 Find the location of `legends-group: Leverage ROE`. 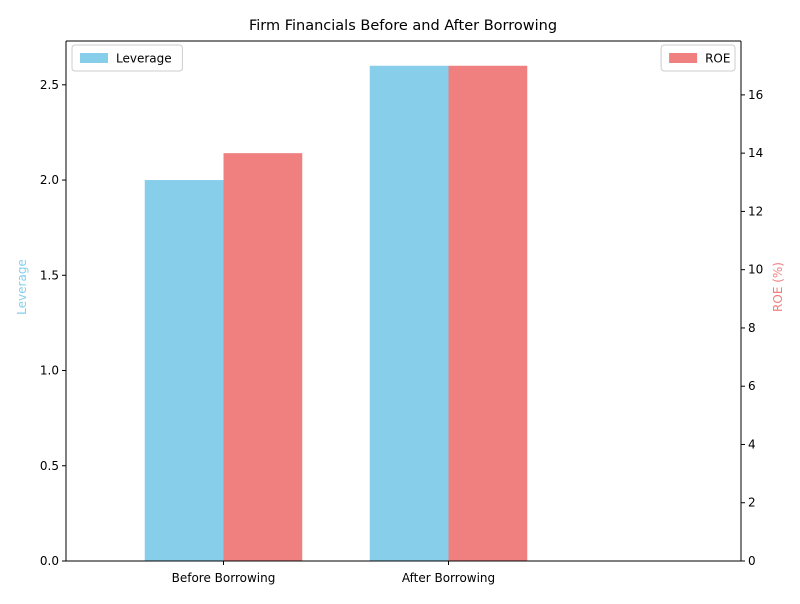

legends-group: Leverage ROE is located at coordinates (403, 58).